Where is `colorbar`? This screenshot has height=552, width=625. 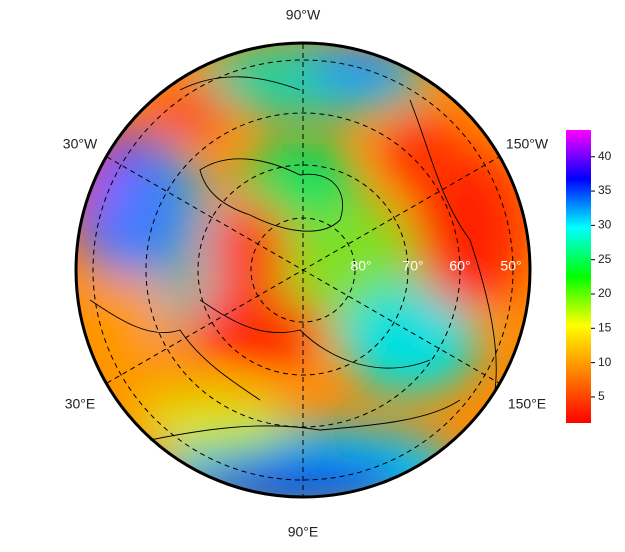
colorbar is located at coordinates (578, 276).